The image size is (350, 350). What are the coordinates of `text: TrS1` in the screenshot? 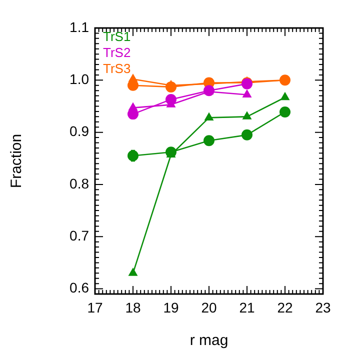 It's located at (117, 36).